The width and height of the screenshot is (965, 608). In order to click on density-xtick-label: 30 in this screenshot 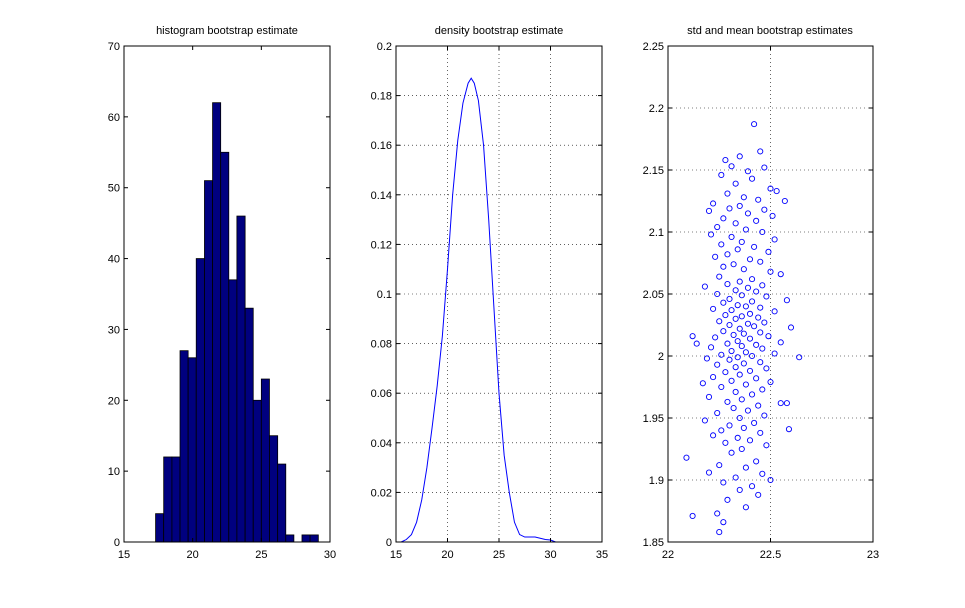, I will do `click(550, 555)`.